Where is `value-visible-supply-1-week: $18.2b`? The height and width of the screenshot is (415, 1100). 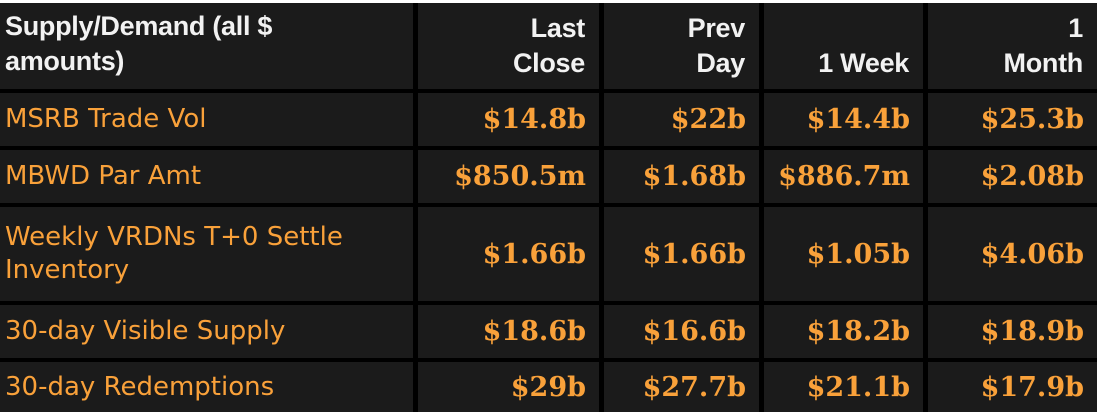
value-visible-supply-1-week: $18.2b is located at coordinates (843, 331).